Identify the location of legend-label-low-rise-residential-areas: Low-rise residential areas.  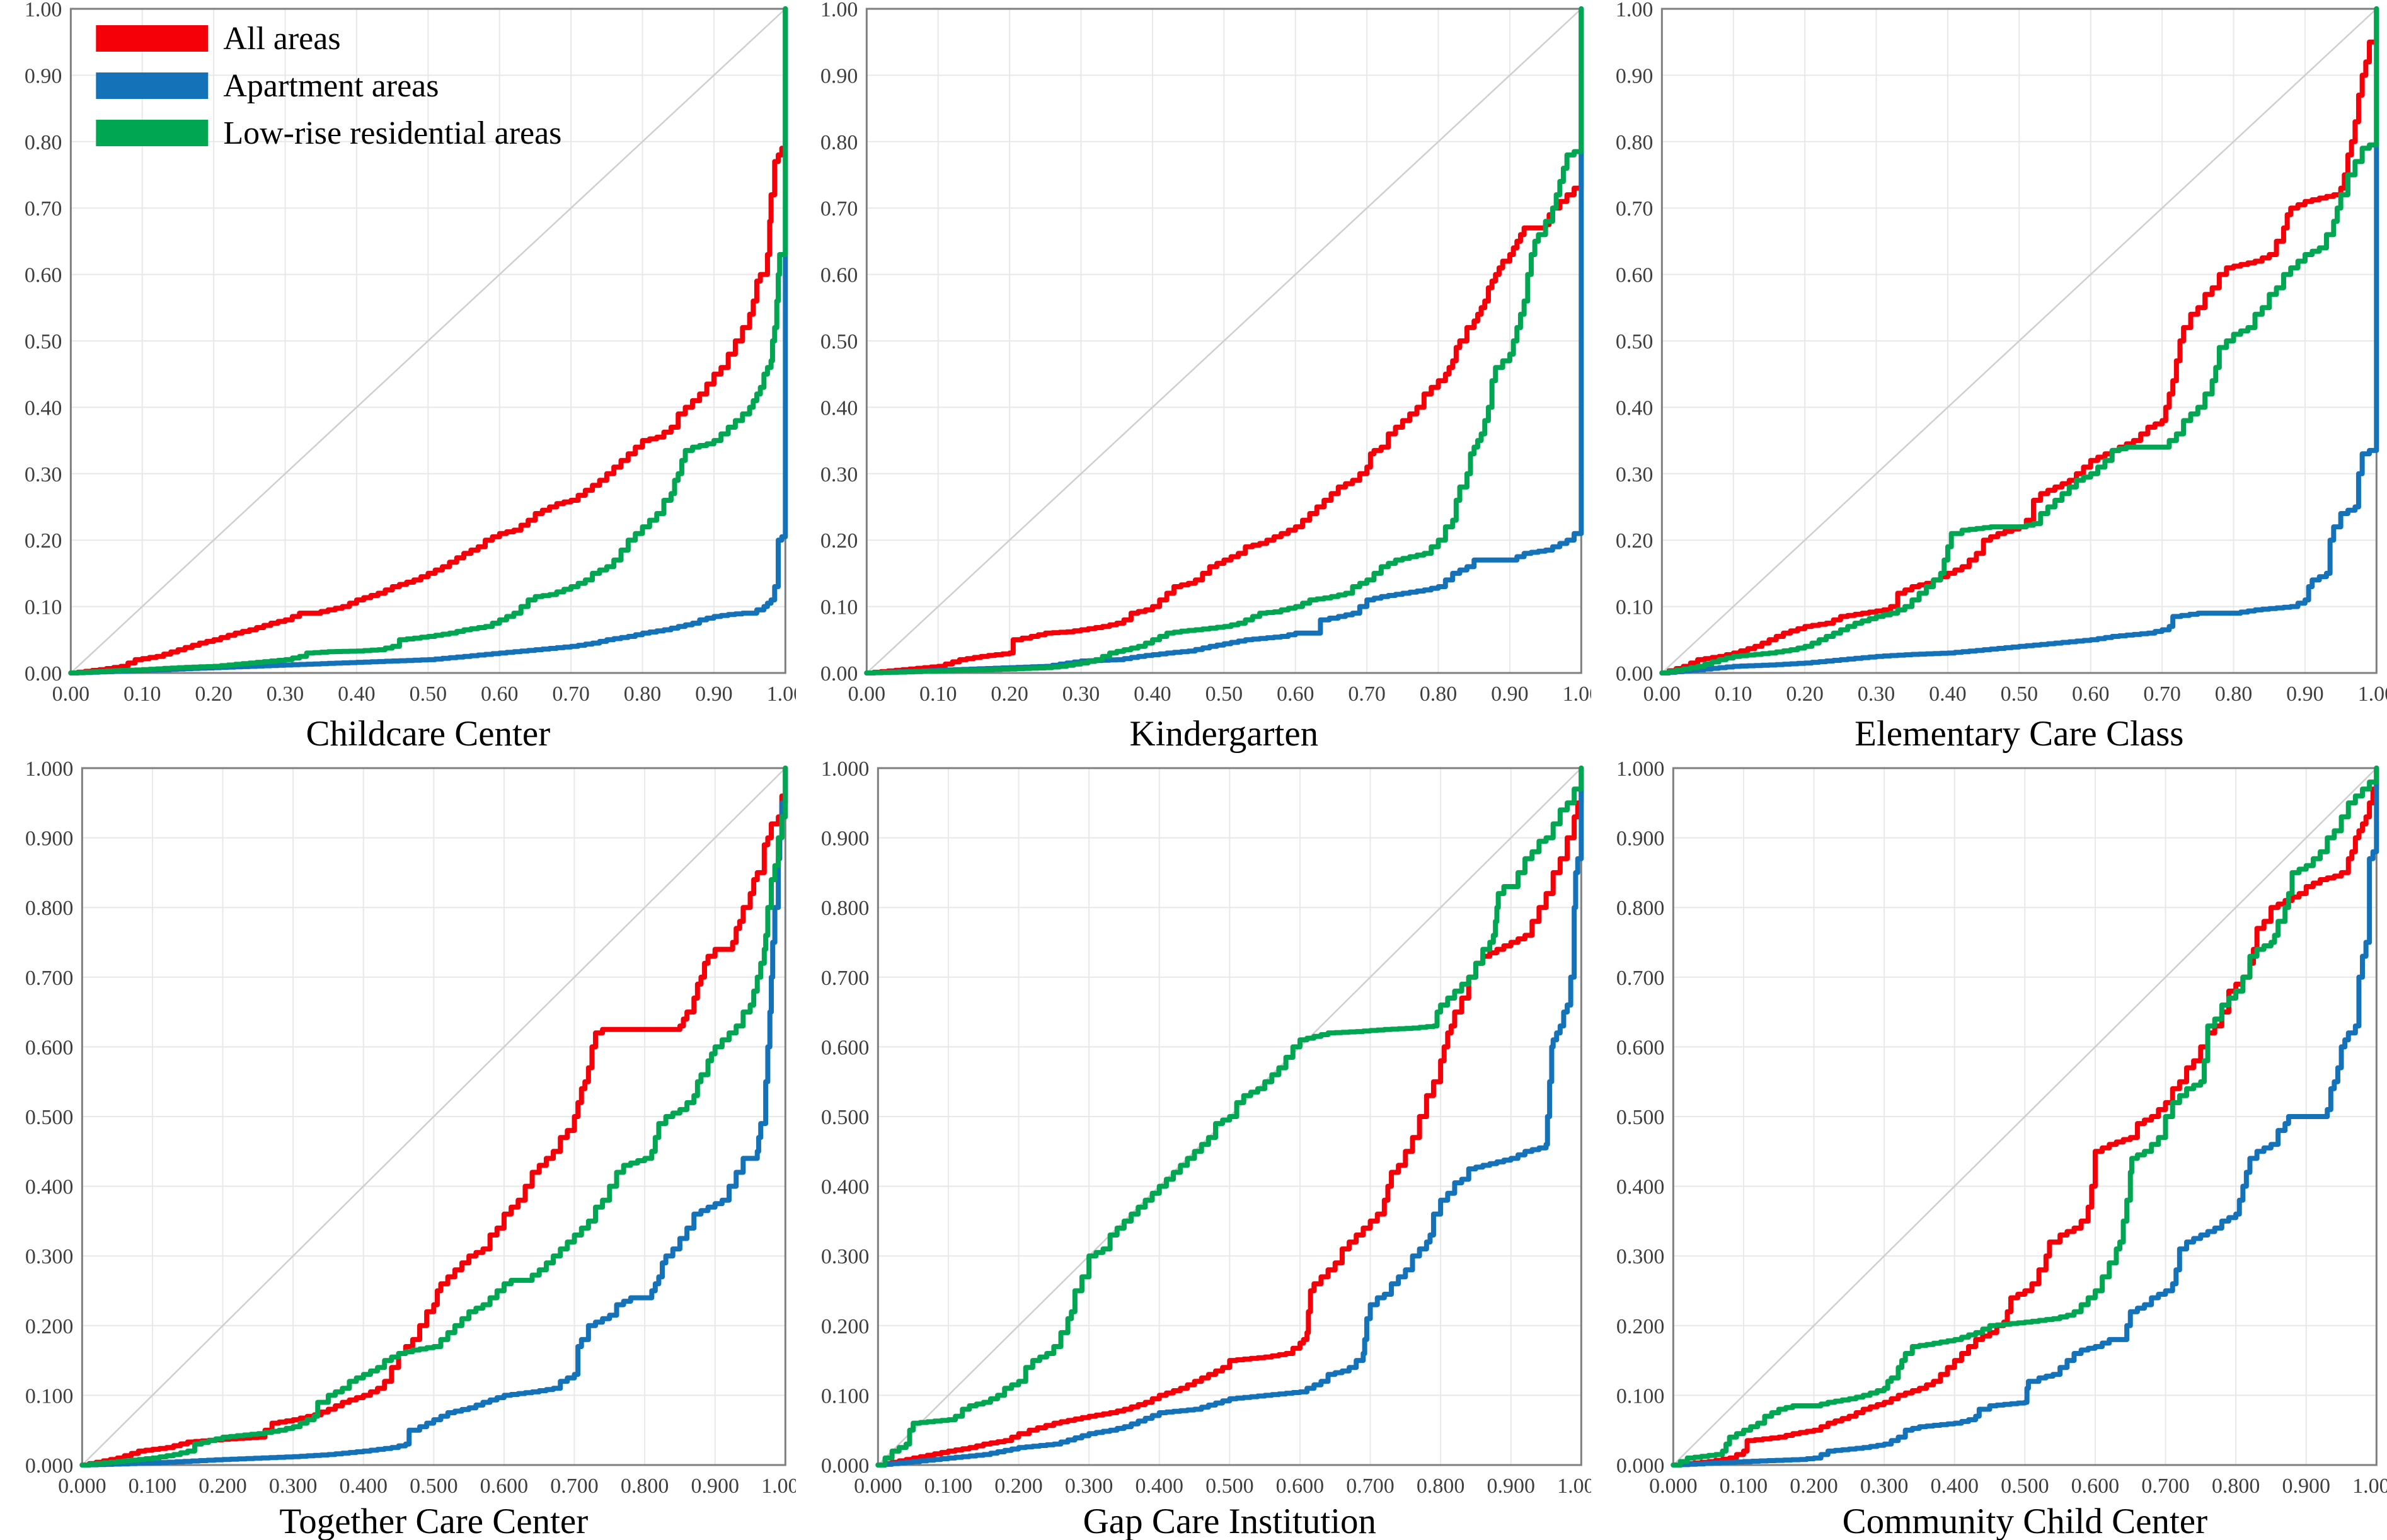
(392, 133).